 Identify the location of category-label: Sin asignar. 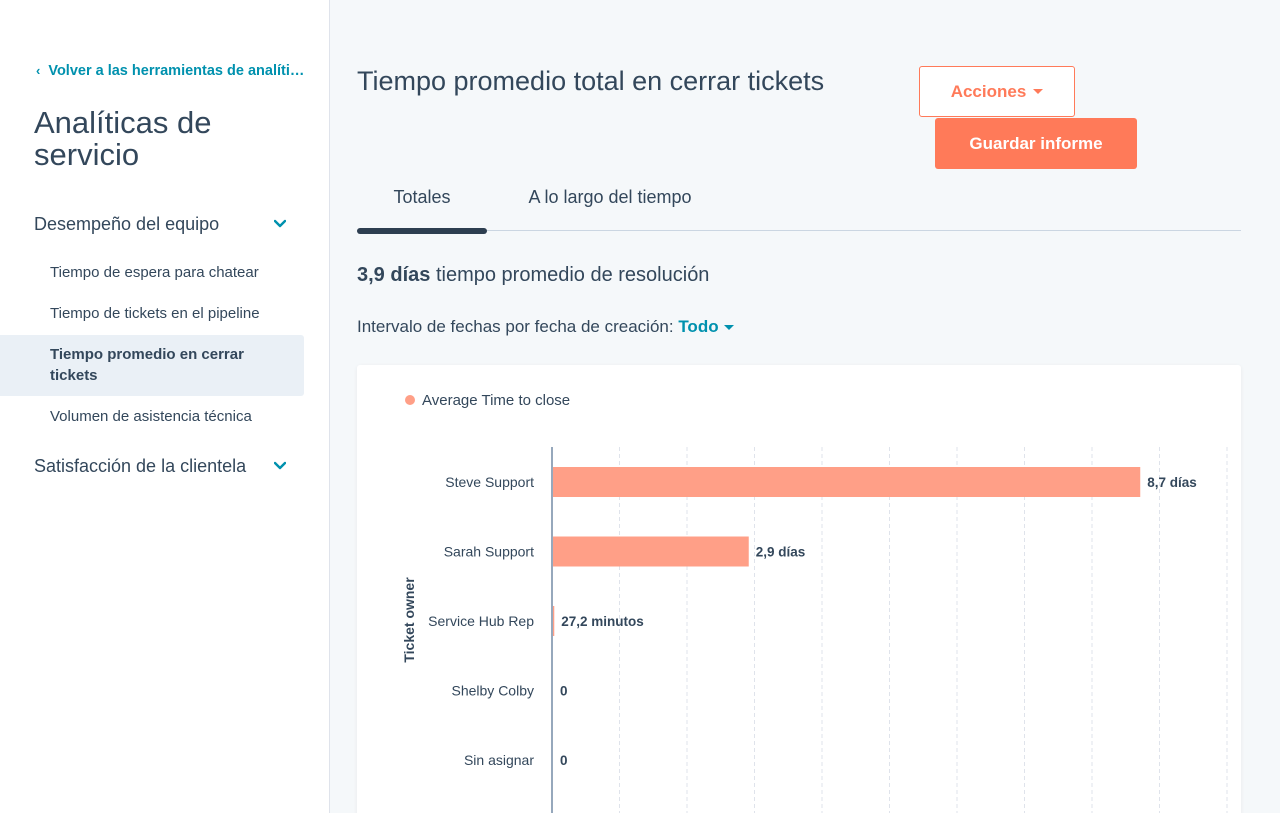
(499, 760).